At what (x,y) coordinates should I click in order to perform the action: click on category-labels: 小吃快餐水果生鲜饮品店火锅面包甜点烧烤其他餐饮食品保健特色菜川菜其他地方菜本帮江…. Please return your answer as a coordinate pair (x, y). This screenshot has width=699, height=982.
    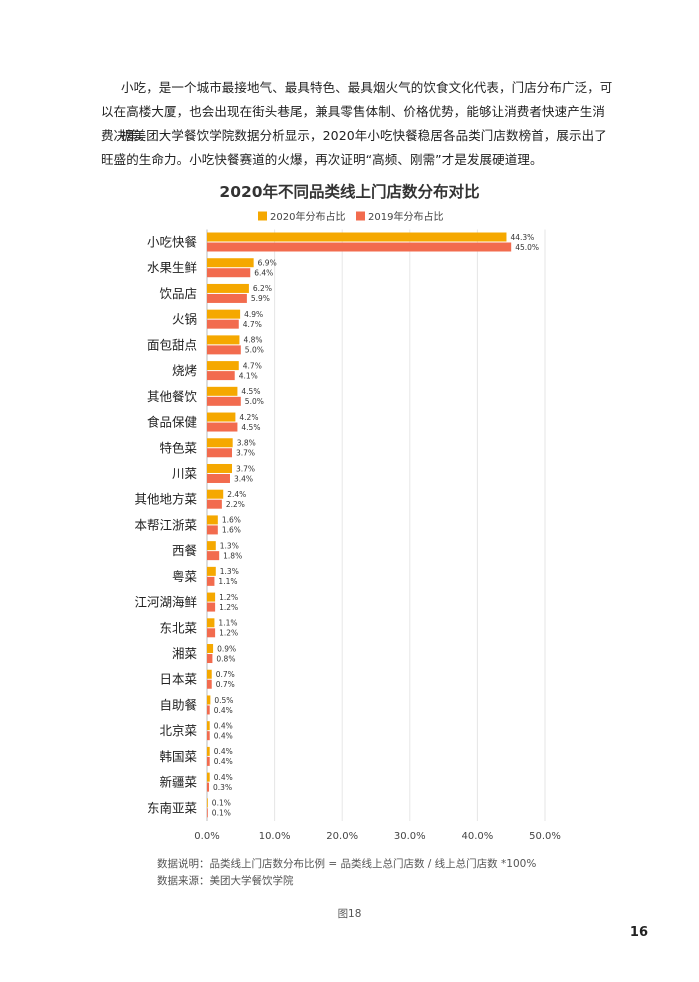
    Looking at the image, I should click on (165, 525).